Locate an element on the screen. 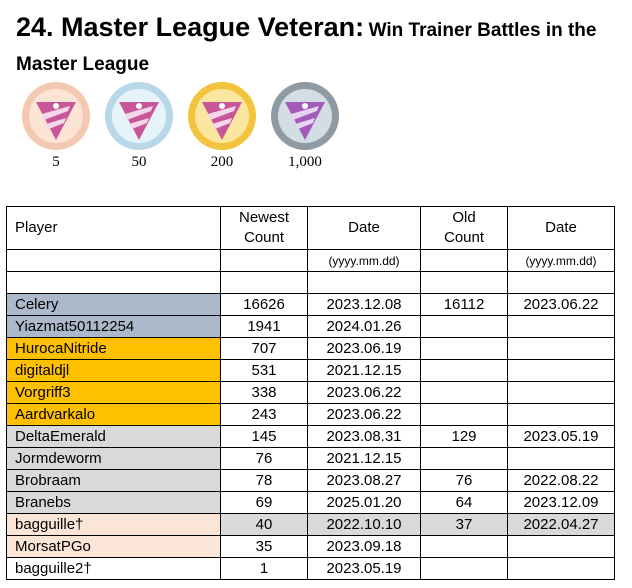  date-format-row: (yyyy.mm.dd) (yyyy.mm.dd) is located at coordinates (310, 260).